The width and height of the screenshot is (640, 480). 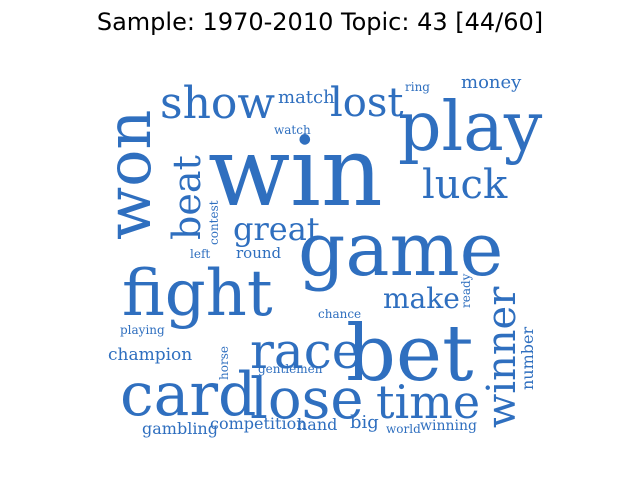 I want to click on cloud-word-show: show, so click(x=217, y=103).